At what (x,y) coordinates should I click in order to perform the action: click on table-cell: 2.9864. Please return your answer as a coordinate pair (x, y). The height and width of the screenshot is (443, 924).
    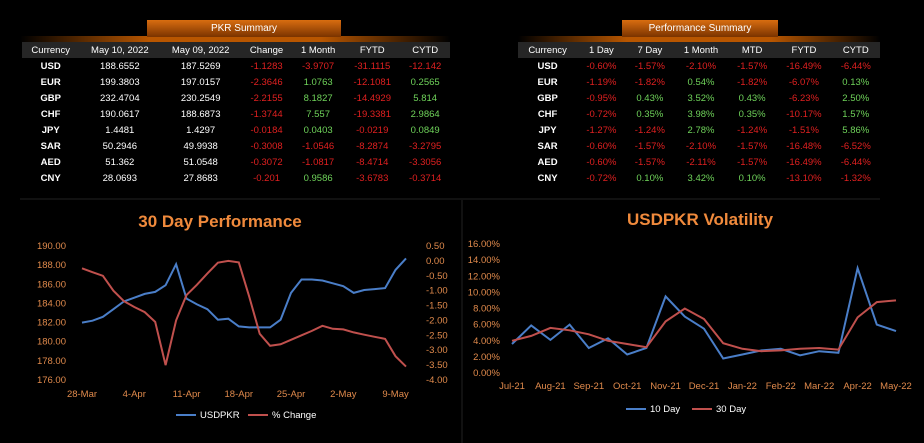
    Looking at the image, I should click on (425, 114).